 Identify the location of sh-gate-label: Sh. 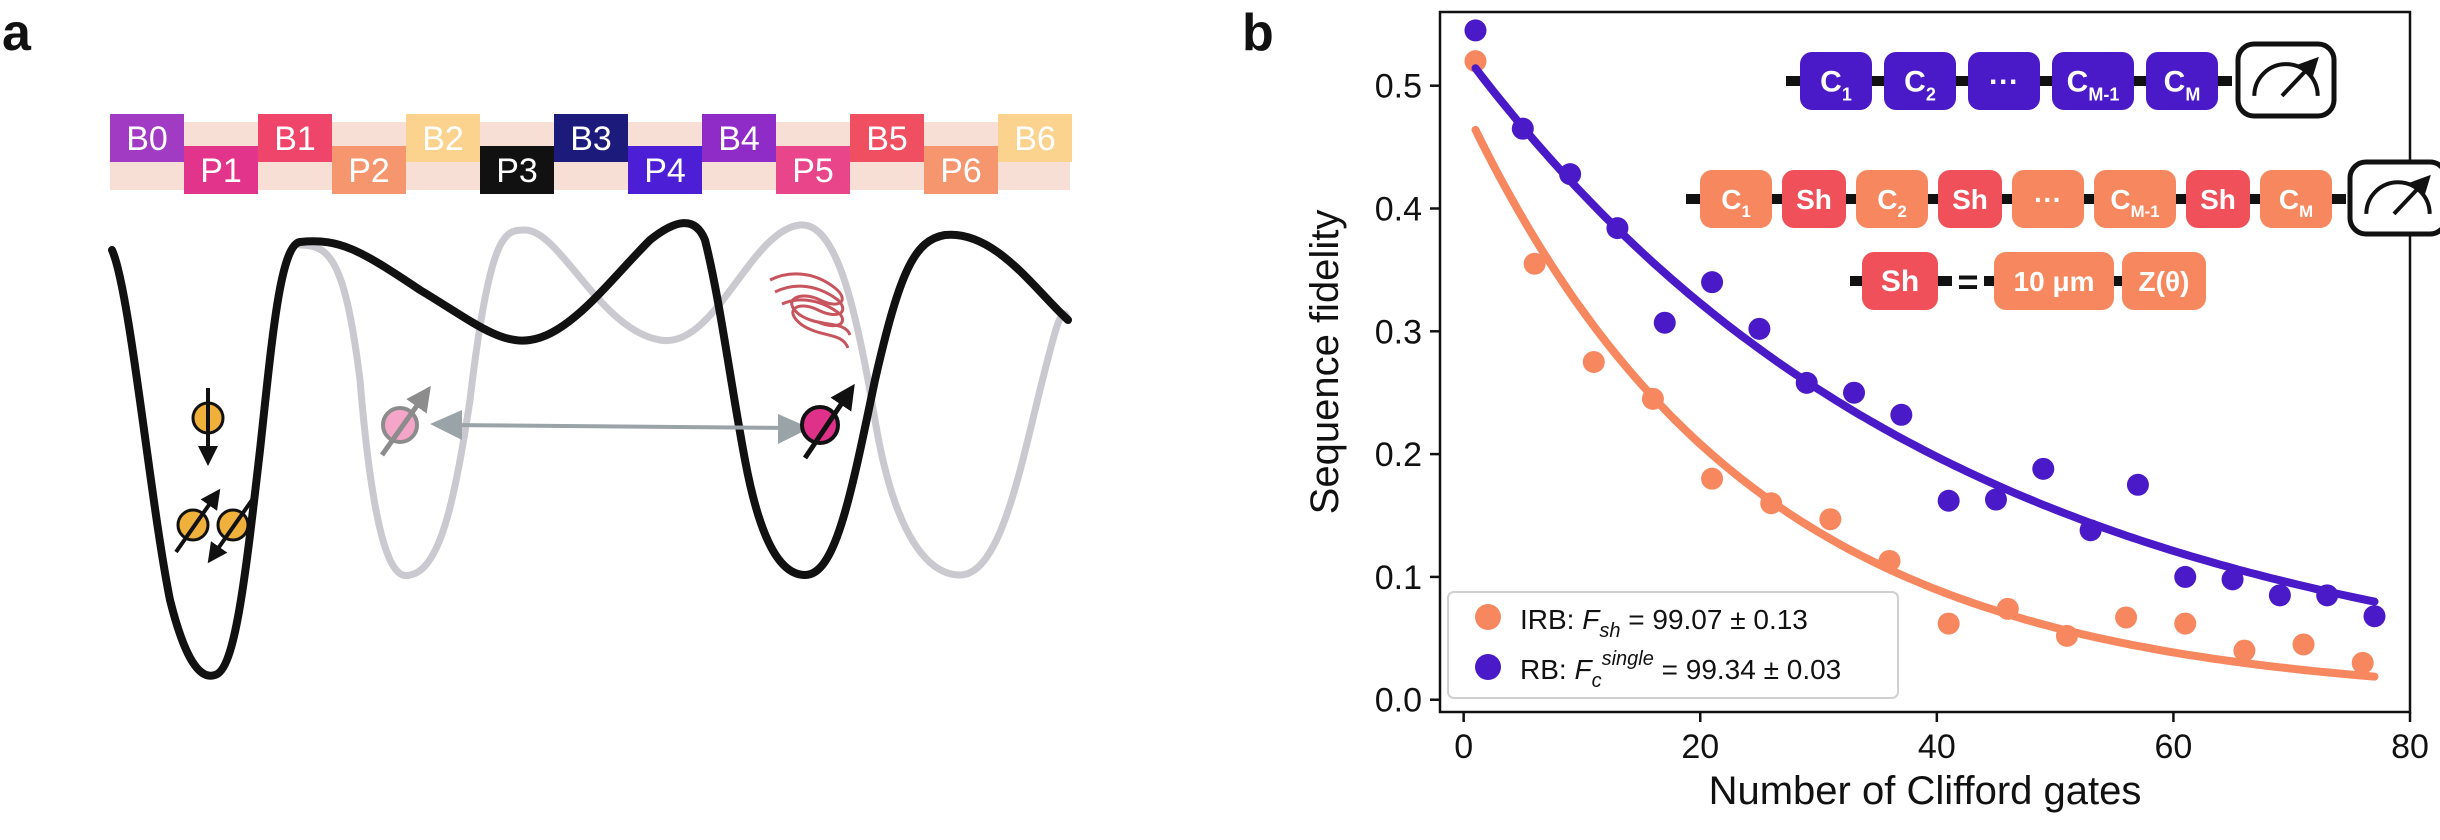
(1900, 281).